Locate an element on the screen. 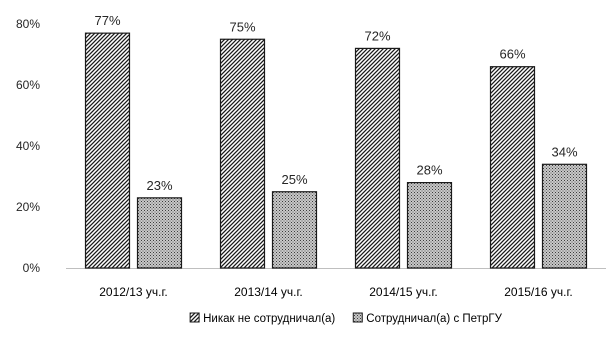 Image resolution: width=614 pixels, height=340 pixels. y-axis-tick-labels: 0% 20% 40% 60% 80% is located at coordinates (28, 146).